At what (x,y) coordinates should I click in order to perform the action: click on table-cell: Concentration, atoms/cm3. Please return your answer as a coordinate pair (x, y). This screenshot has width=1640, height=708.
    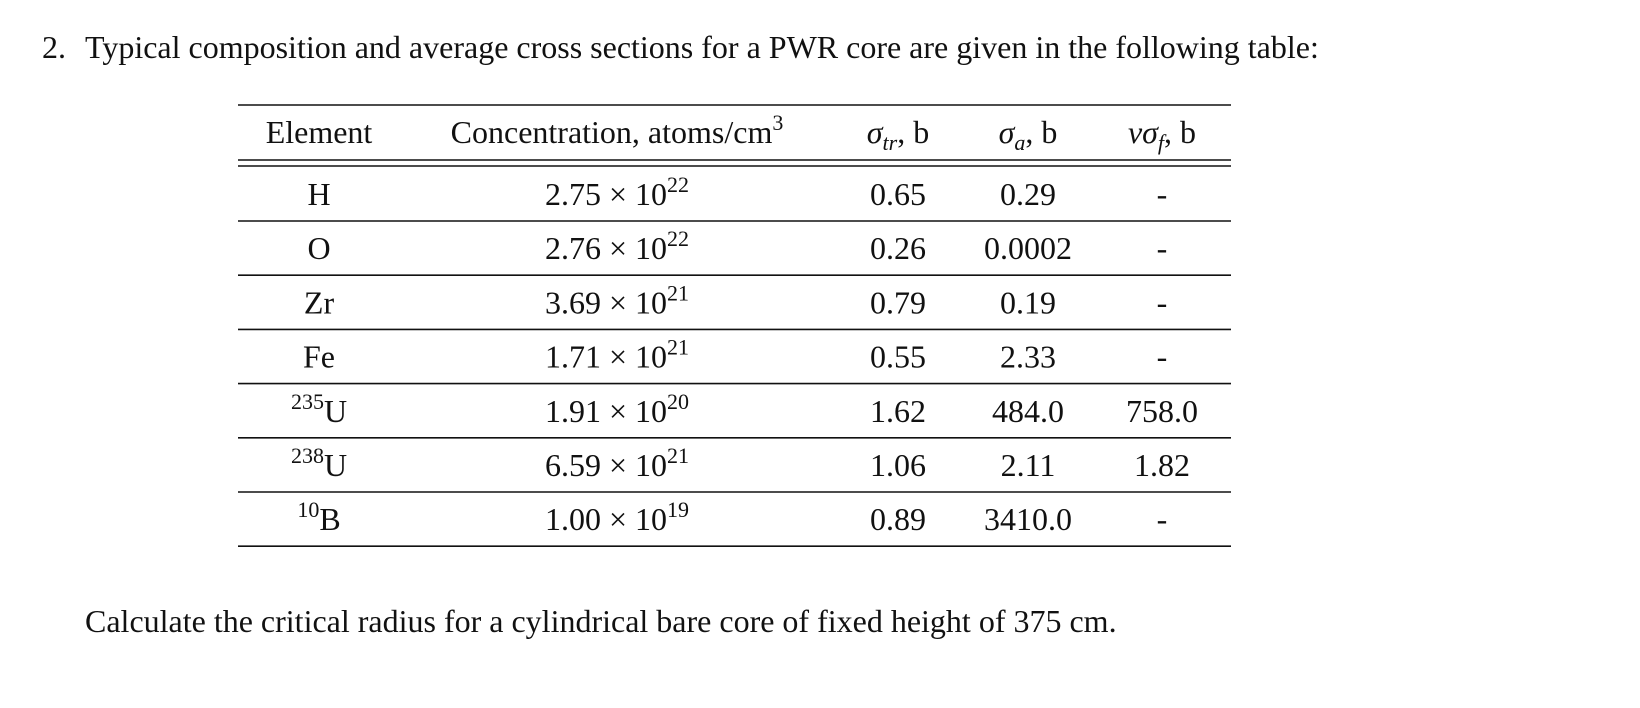
    Looking at the image, I should click on (617, 130).